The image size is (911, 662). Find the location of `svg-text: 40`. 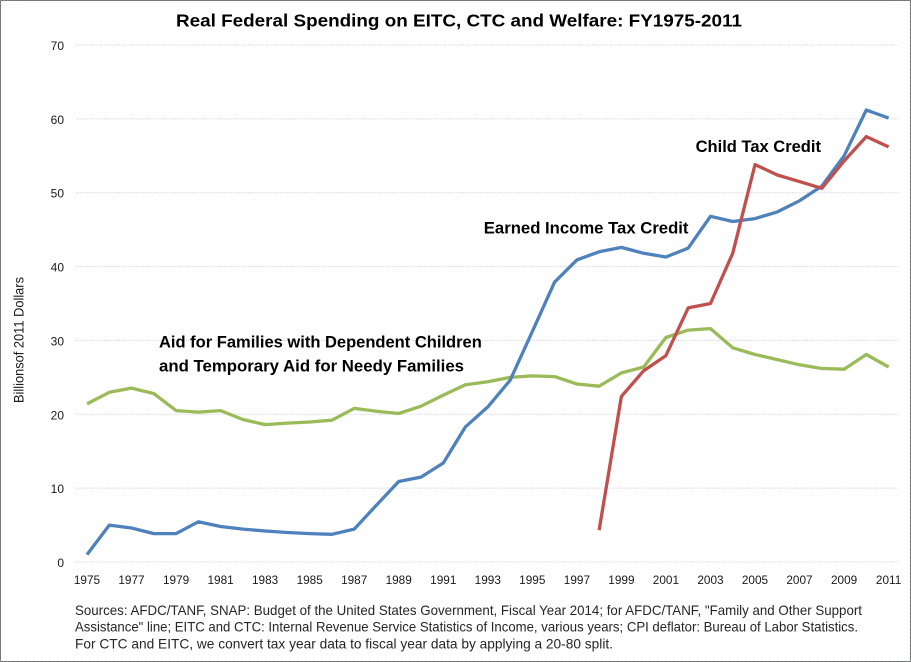

svg-text: 40 is located at coordinates (58, 268).